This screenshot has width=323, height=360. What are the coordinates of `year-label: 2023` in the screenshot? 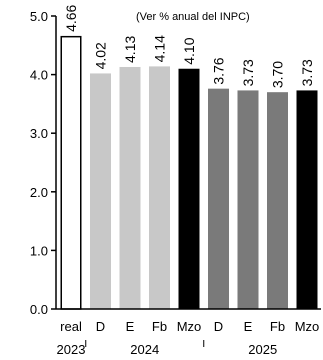 It's located at (71, 349).